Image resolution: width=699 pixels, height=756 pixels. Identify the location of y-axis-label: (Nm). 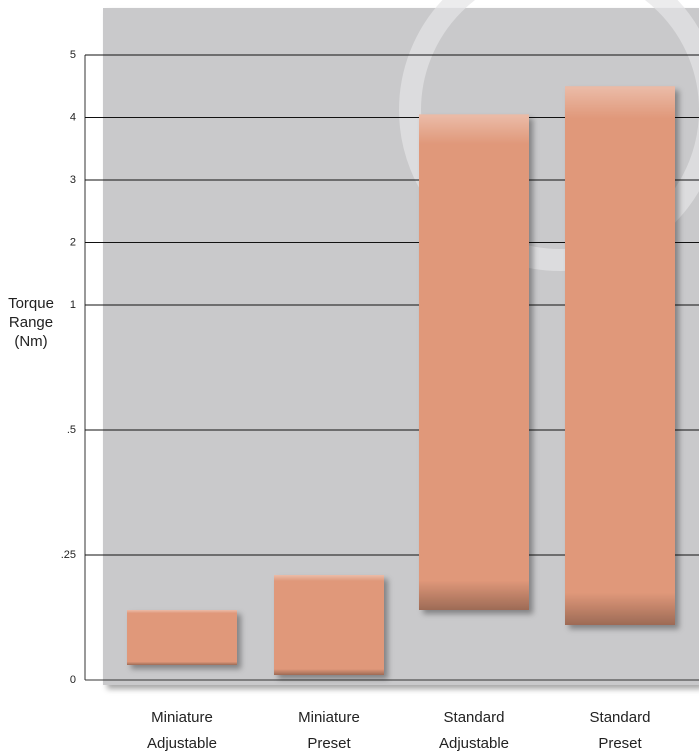
(30, 341).